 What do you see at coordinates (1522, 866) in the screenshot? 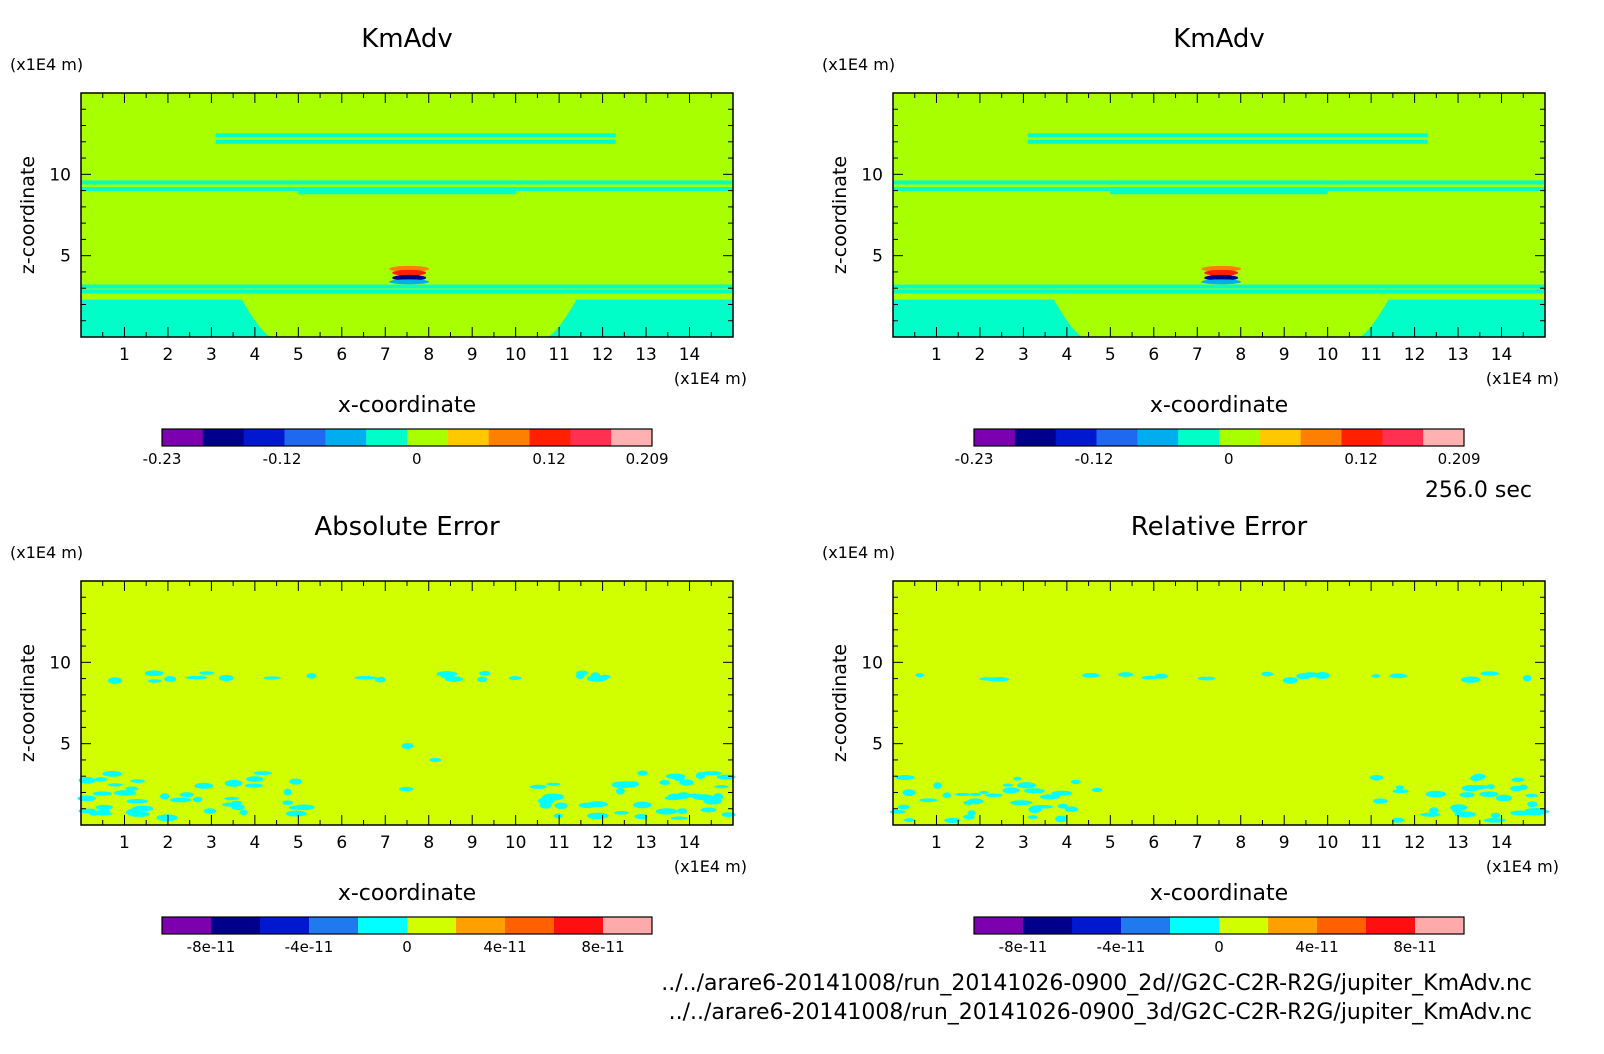
I see `x-unit-label: (x1E4 m)` at bounding box center [1522, 866].